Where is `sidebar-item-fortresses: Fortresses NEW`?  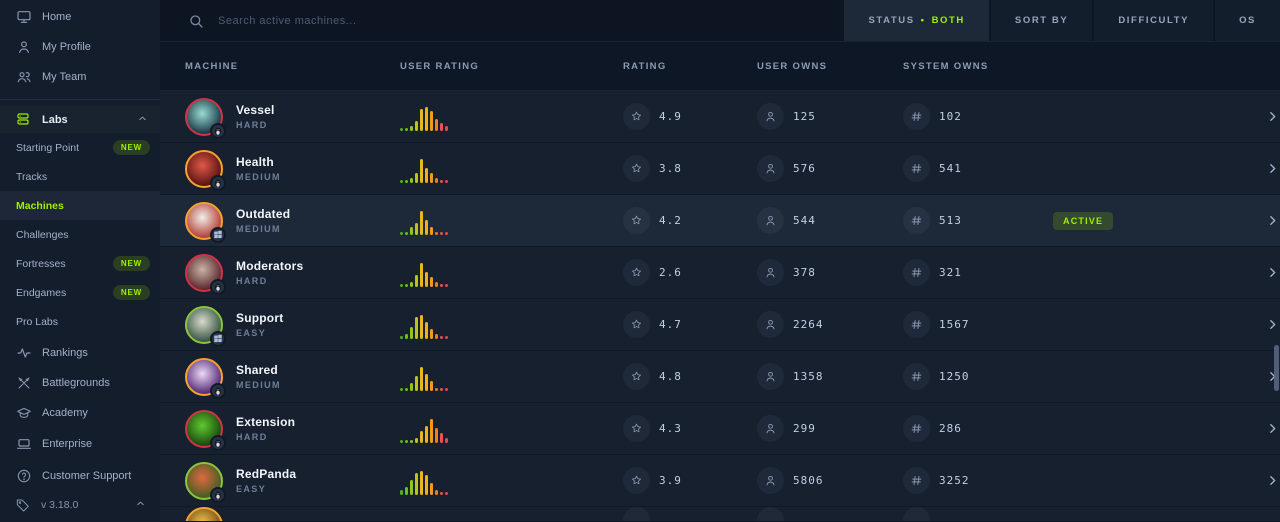 sidebar-item-fortresses: Fortresses NEW is located at coordinates (80, 263).